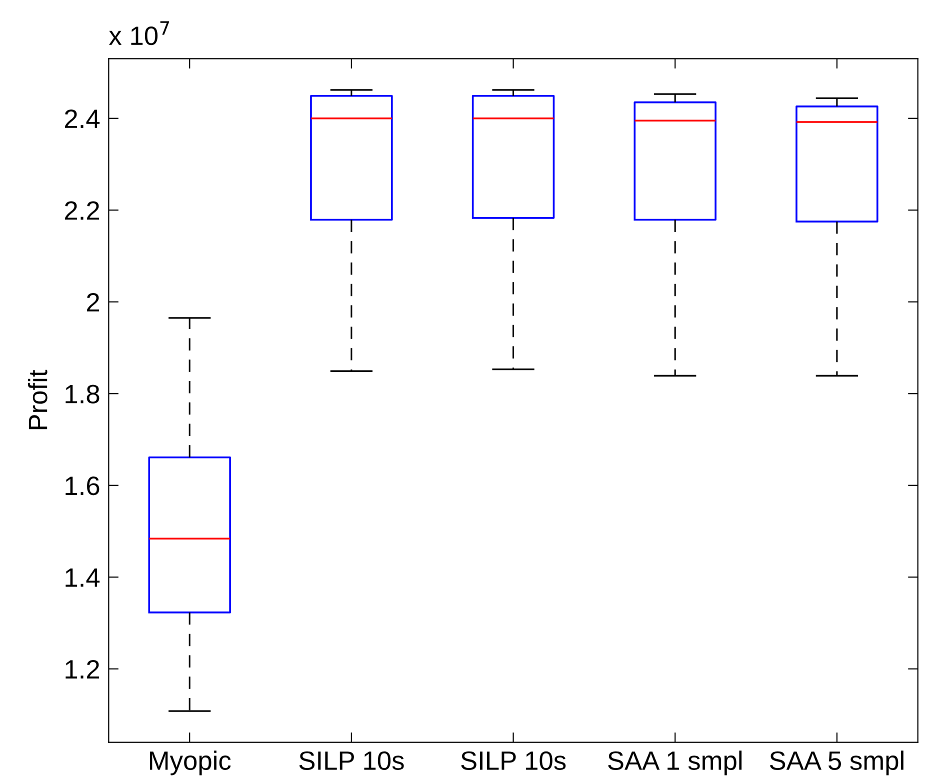 Image resolution: width=929 pixels, height=783 pixels. Describe the element at coordinates (82, 210) in the screenshot. I see `y-tick-label: 2.2` at that location.